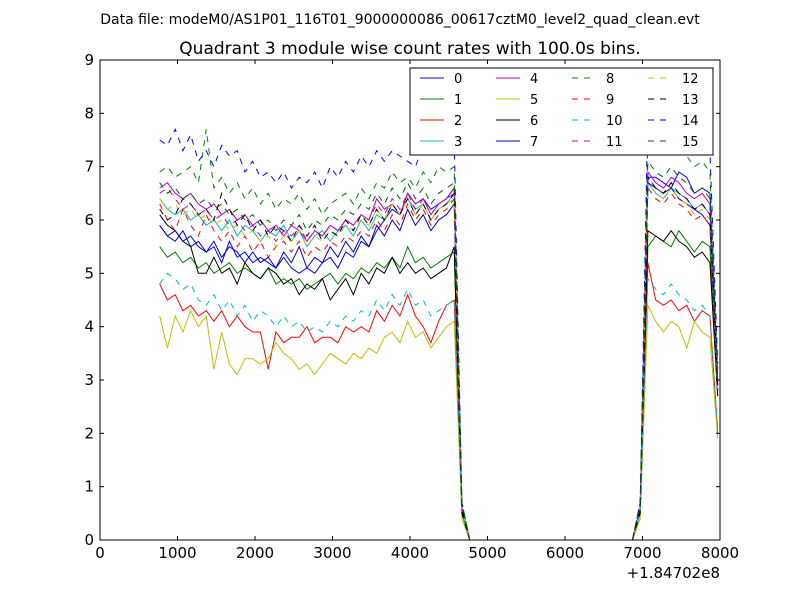 Image resolution: width=800 pixels, height=604 pixels. I want to click on y-tick-label: 8, so click(89, 113).